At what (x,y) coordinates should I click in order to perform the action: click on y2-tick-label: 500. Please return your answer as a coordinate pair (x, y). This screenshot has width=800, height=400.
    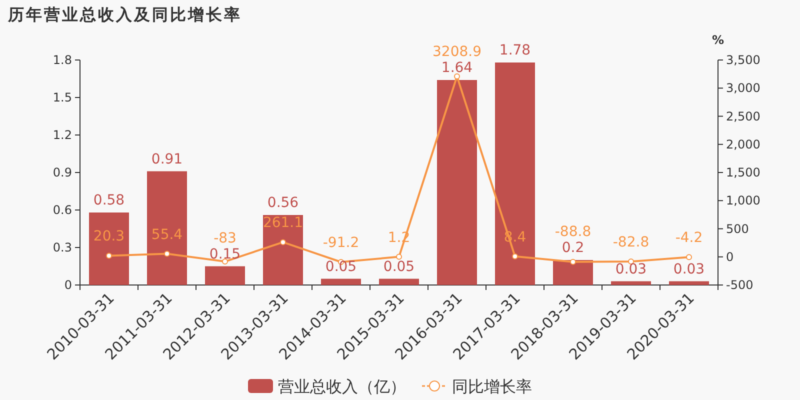
    Looking at the image, I should click on (737, 229).